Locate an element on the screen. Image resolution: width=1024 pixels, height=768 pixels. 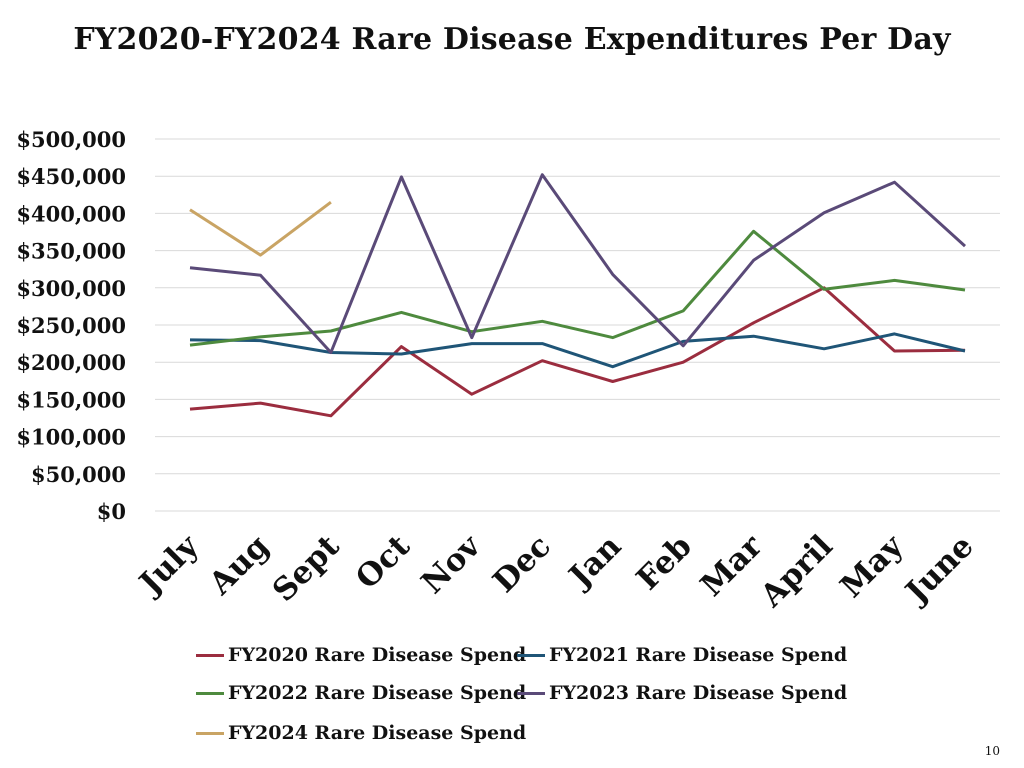
y-tick-label: $150,000 is located at coordinates (71, 399).